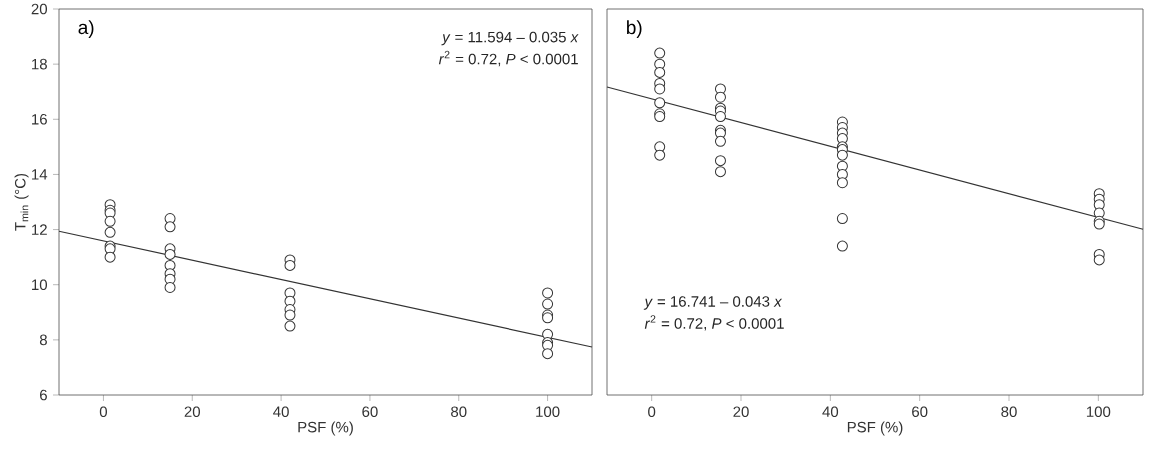  I want to click on annotation: y = 16.741 – 0.043 x, so click(713, 303).